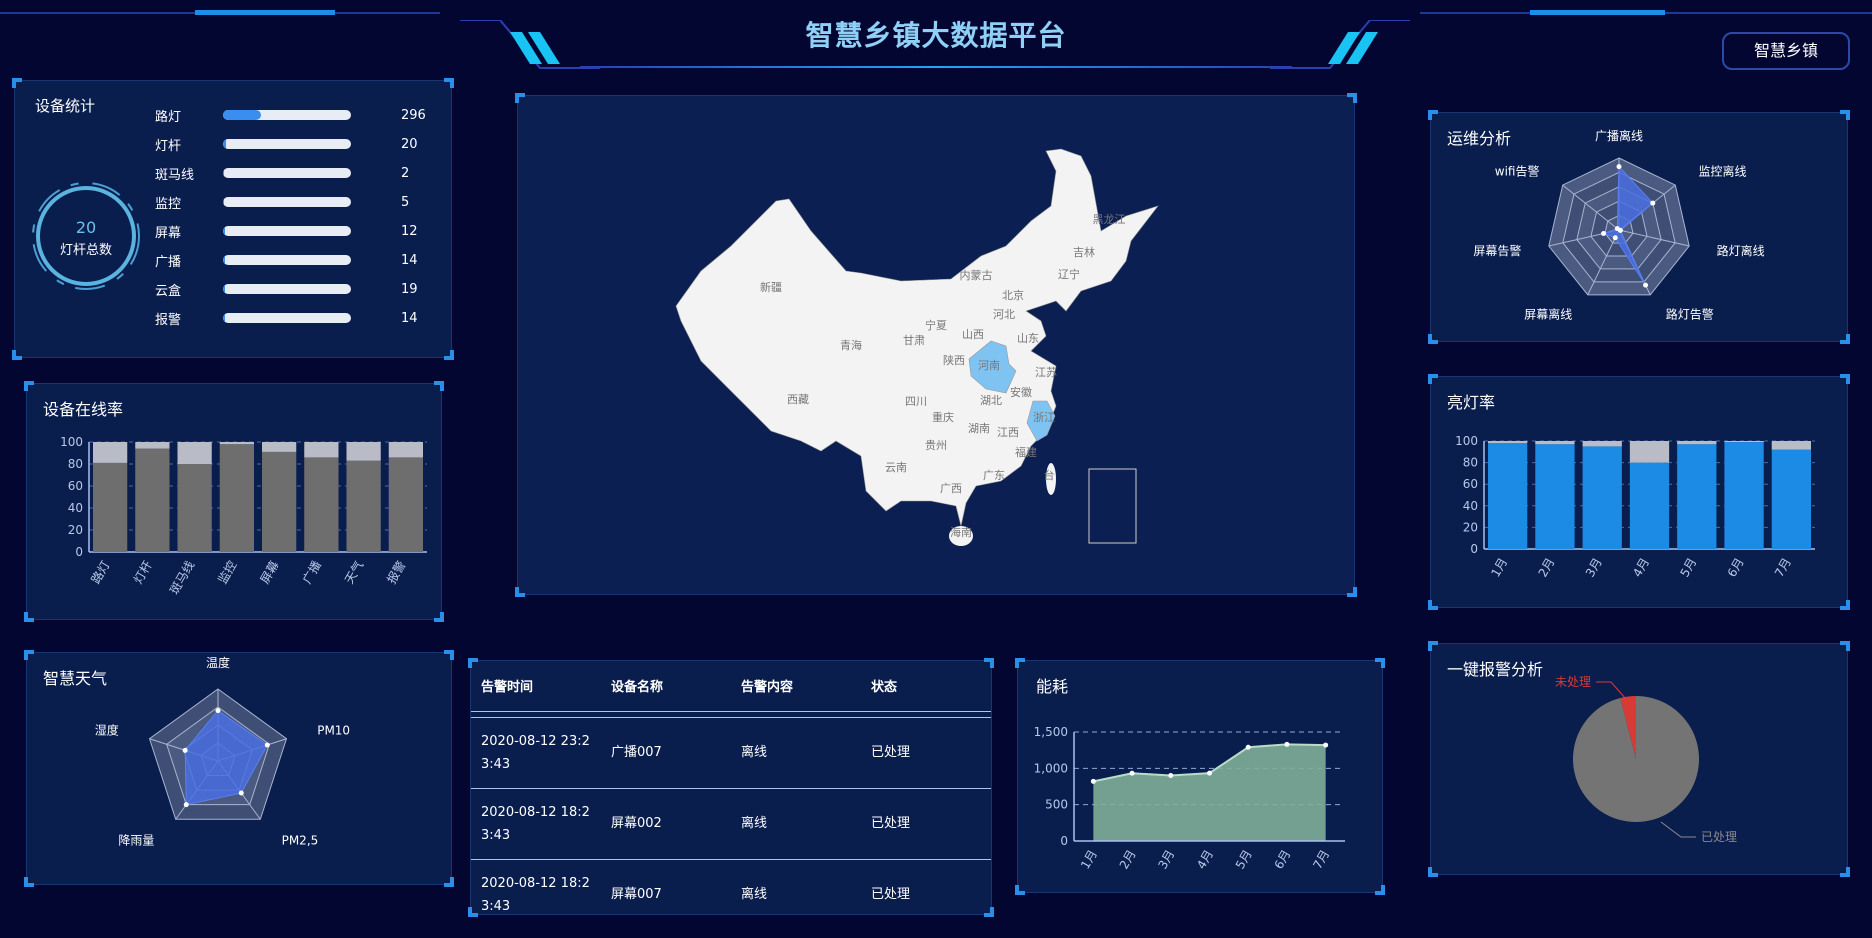 The width and height of the screenshot is (1872, 938). I want to click on table-cell: 已处理, so click(926, 894).